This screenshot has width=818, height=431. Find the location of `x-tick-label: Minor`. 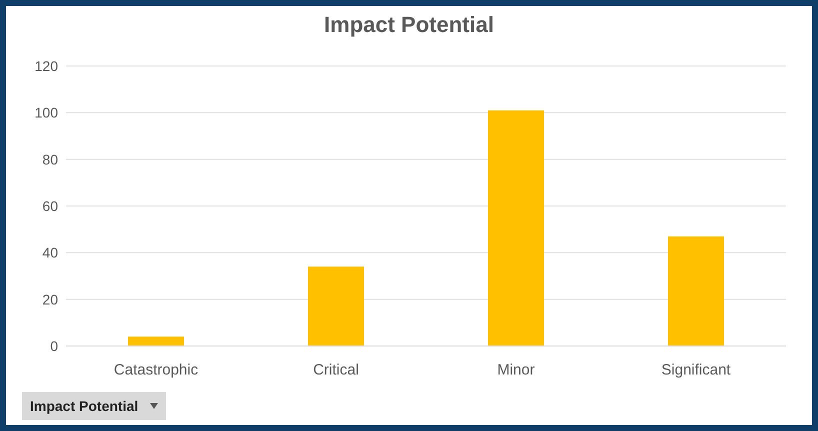

x-tick-label: Minor is located at coordinates (516, 370).